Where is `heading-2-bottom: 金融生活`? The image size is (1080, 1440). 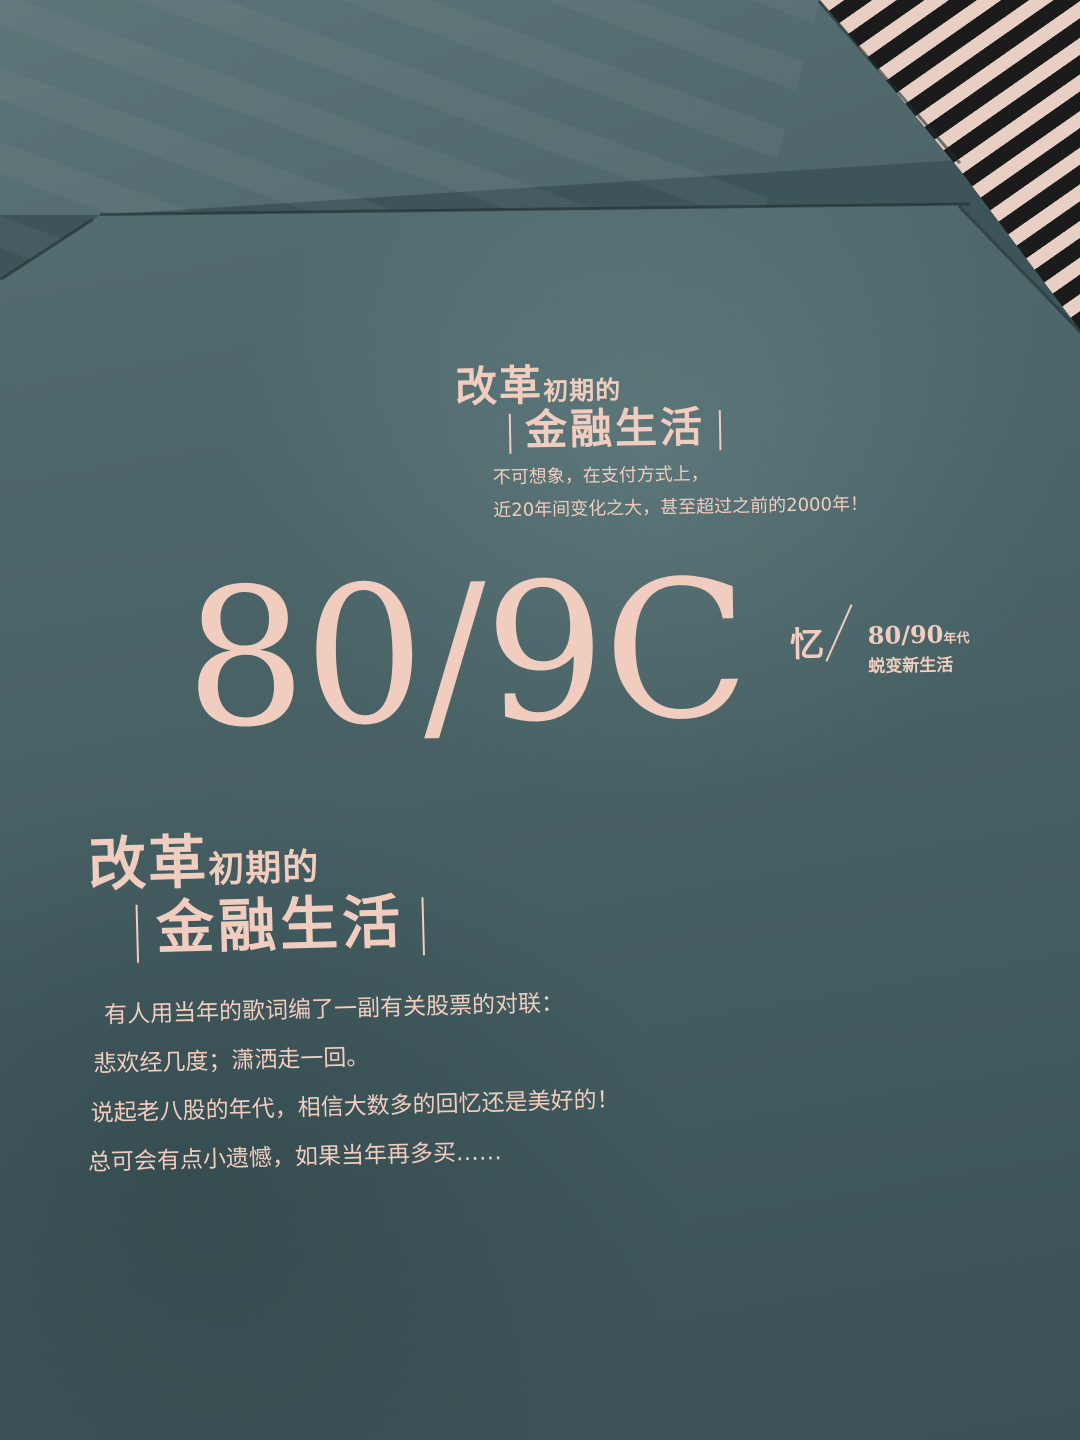 heading-2-bottom: 金融生活 is located at coordinates (280, 920).